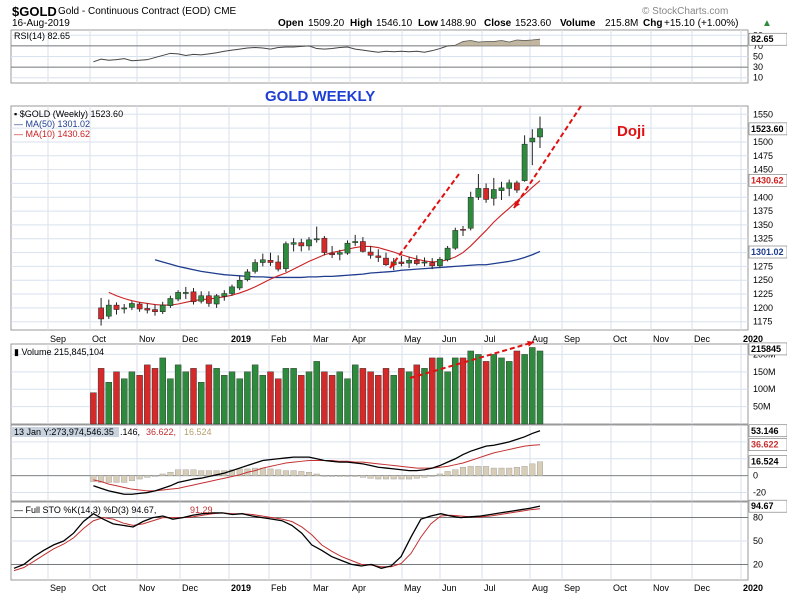 The height and width of the screenshot is (595, 787). What do you see at coordinates (767, 23) in the screenshot?
I see `up-arrow-icon: ▲` at bounding box center [767, 23].